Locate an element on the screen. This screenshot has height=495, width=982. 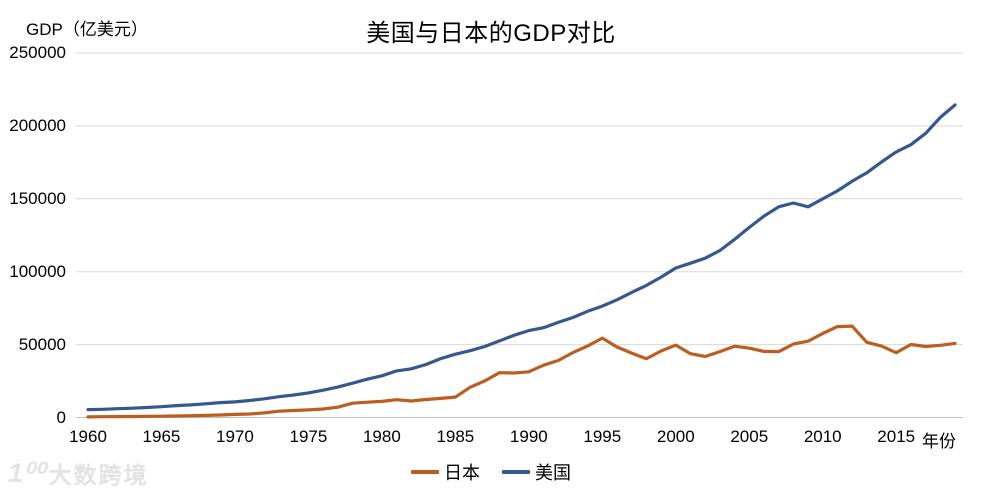
legend-item-japan: 日本 is located at coordinates (445, 472).